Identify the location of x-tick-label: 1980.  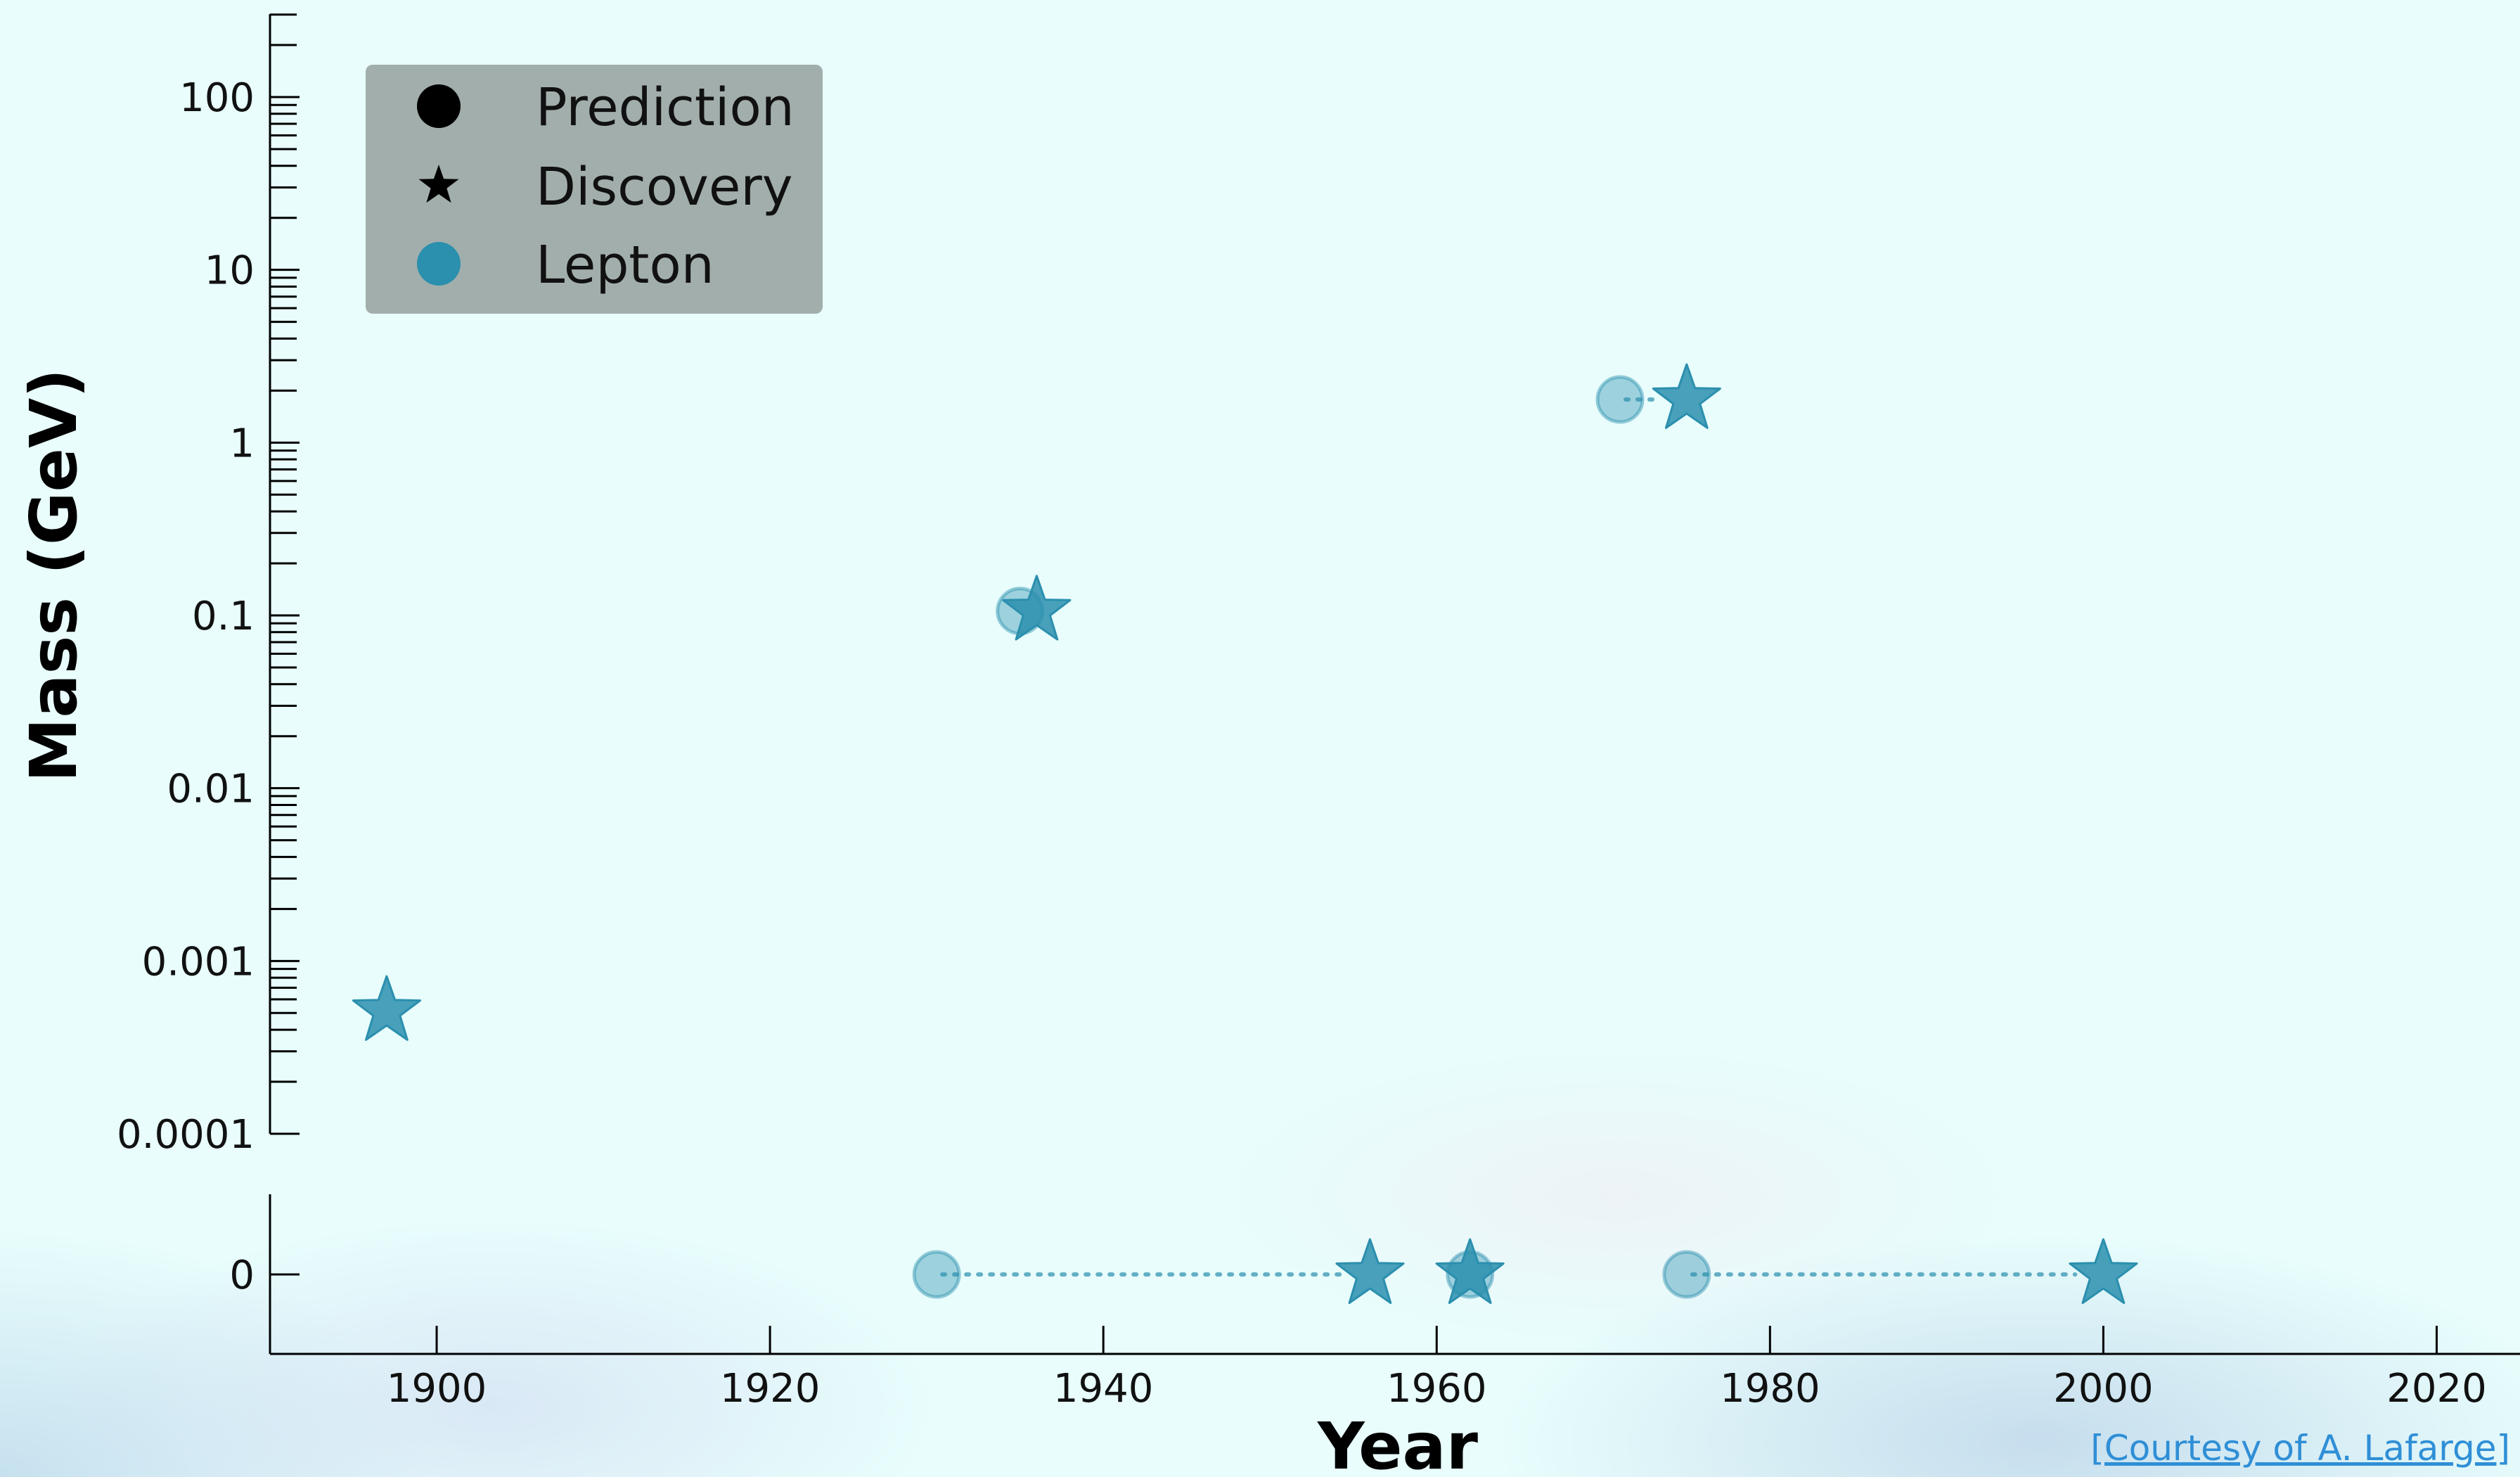
(1770, 1389).